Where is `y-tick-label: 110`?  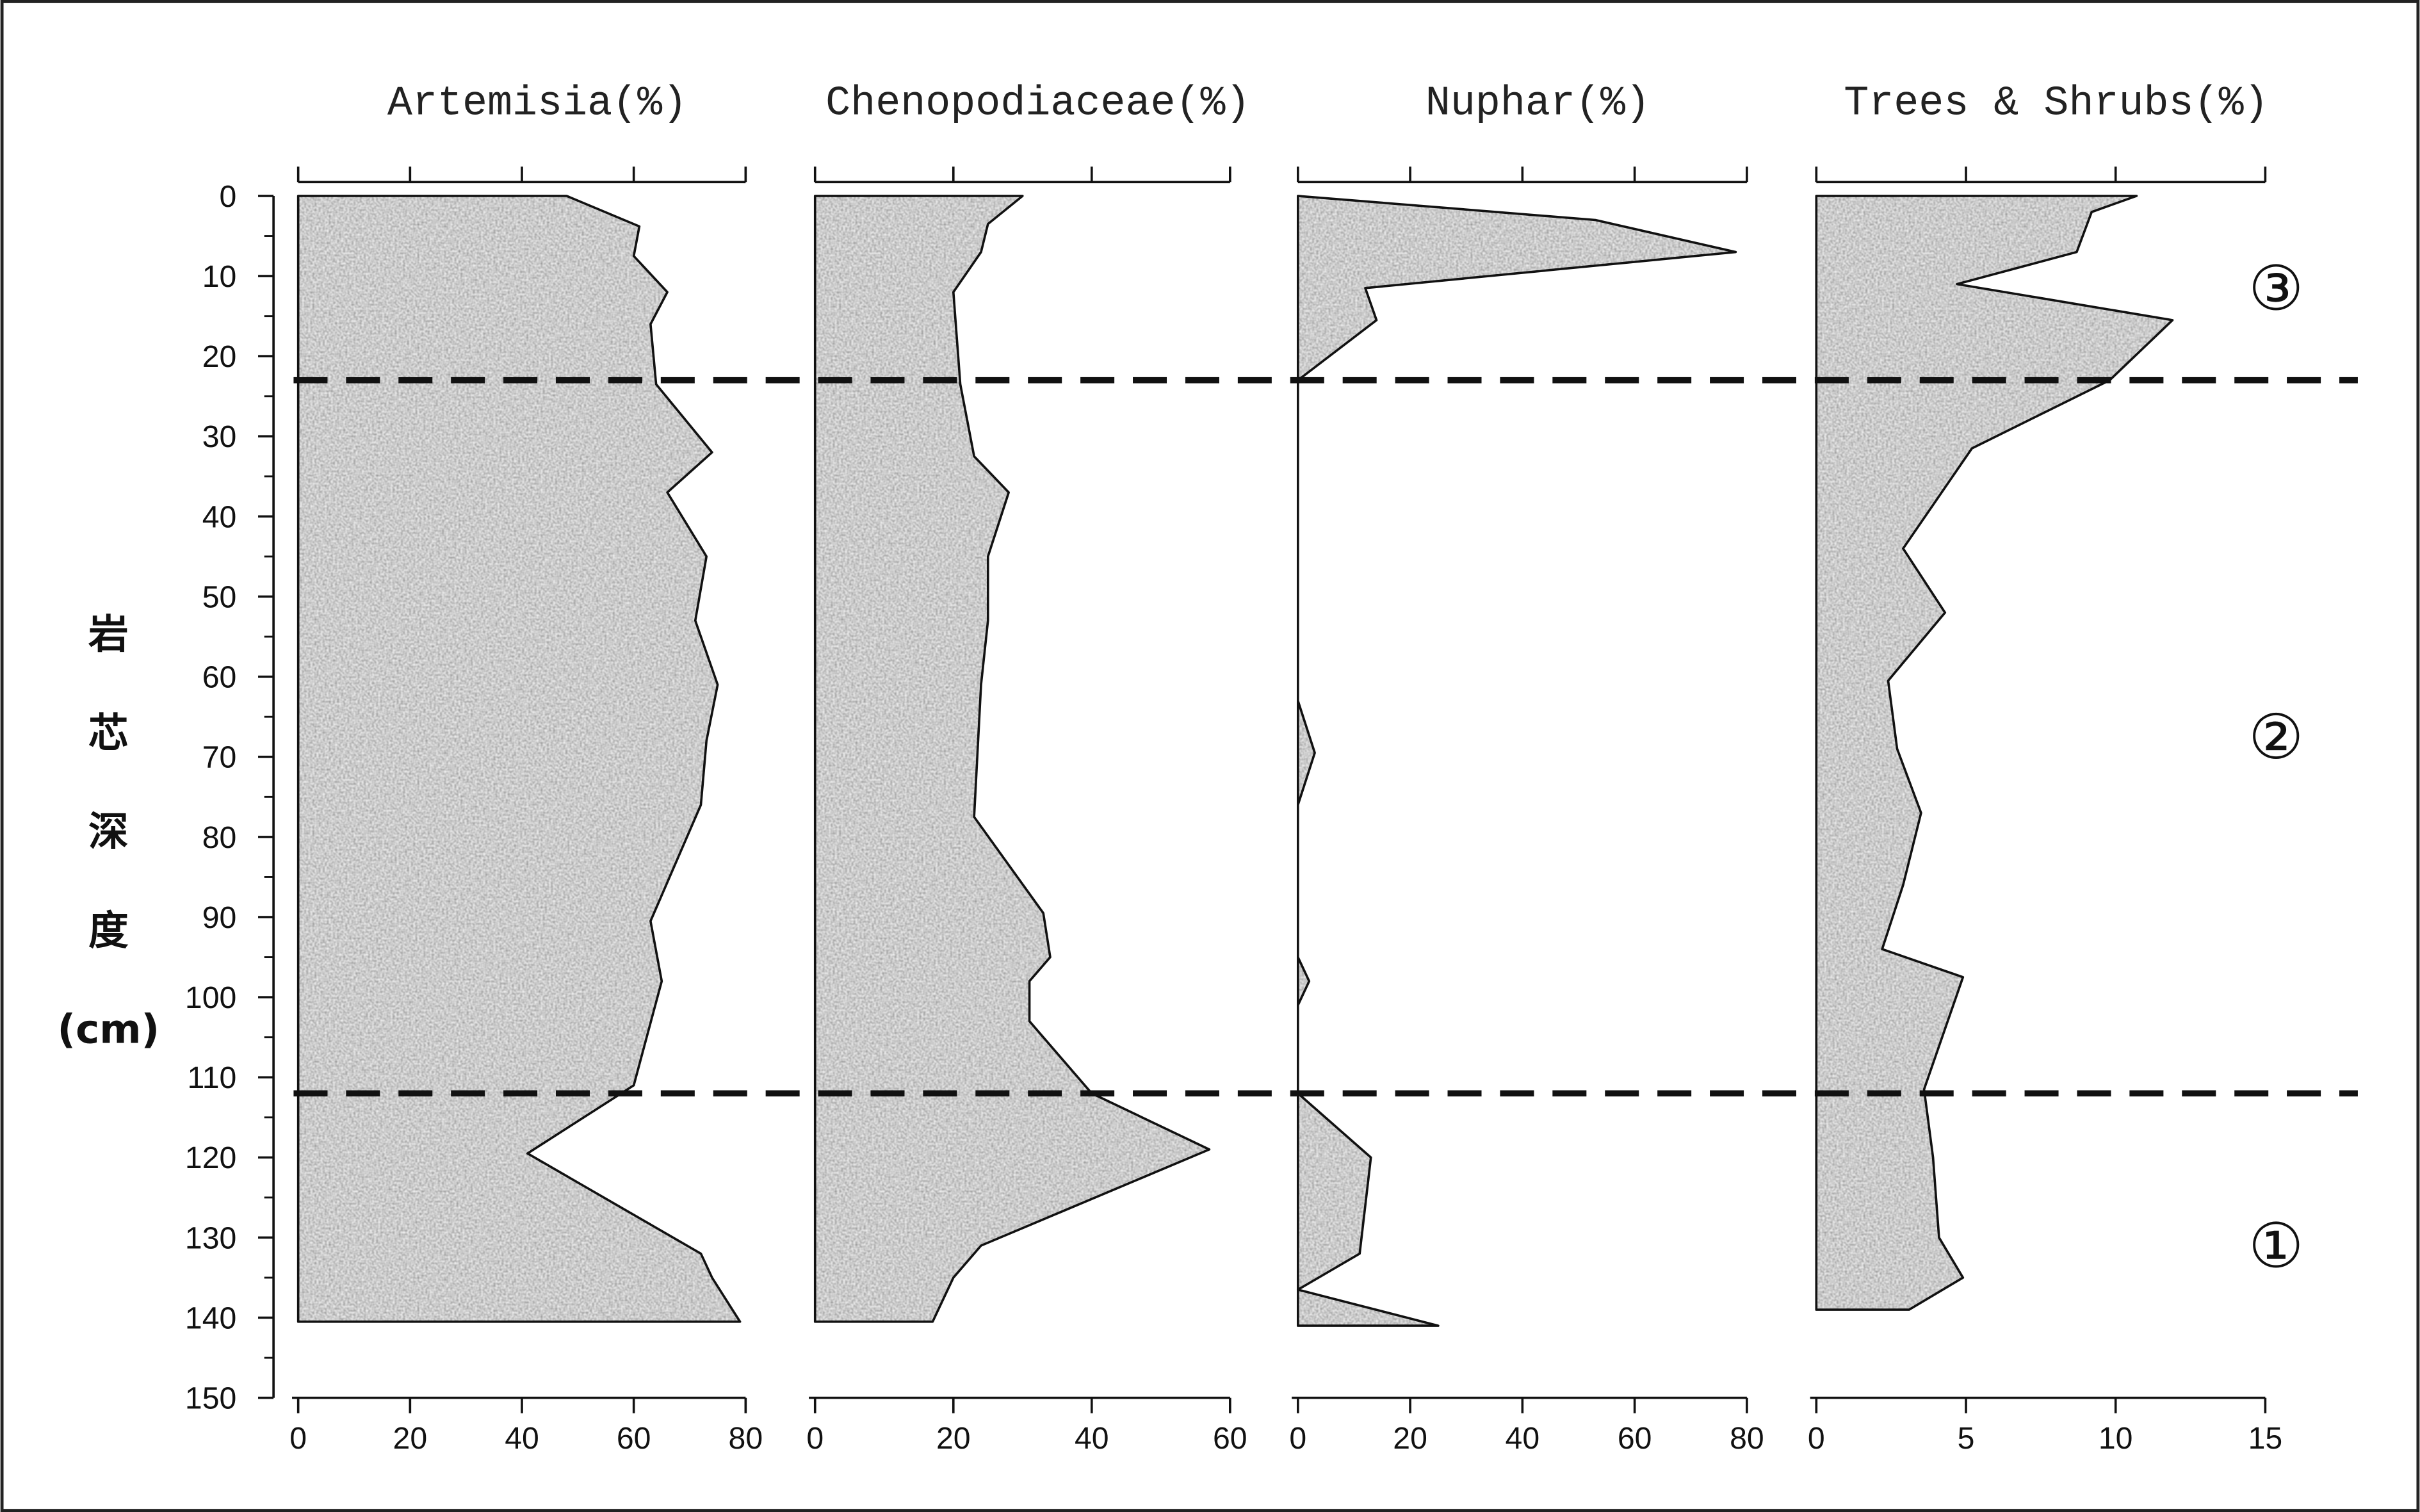
y-tick-label: 110 is located at coordinates (212, 1078).